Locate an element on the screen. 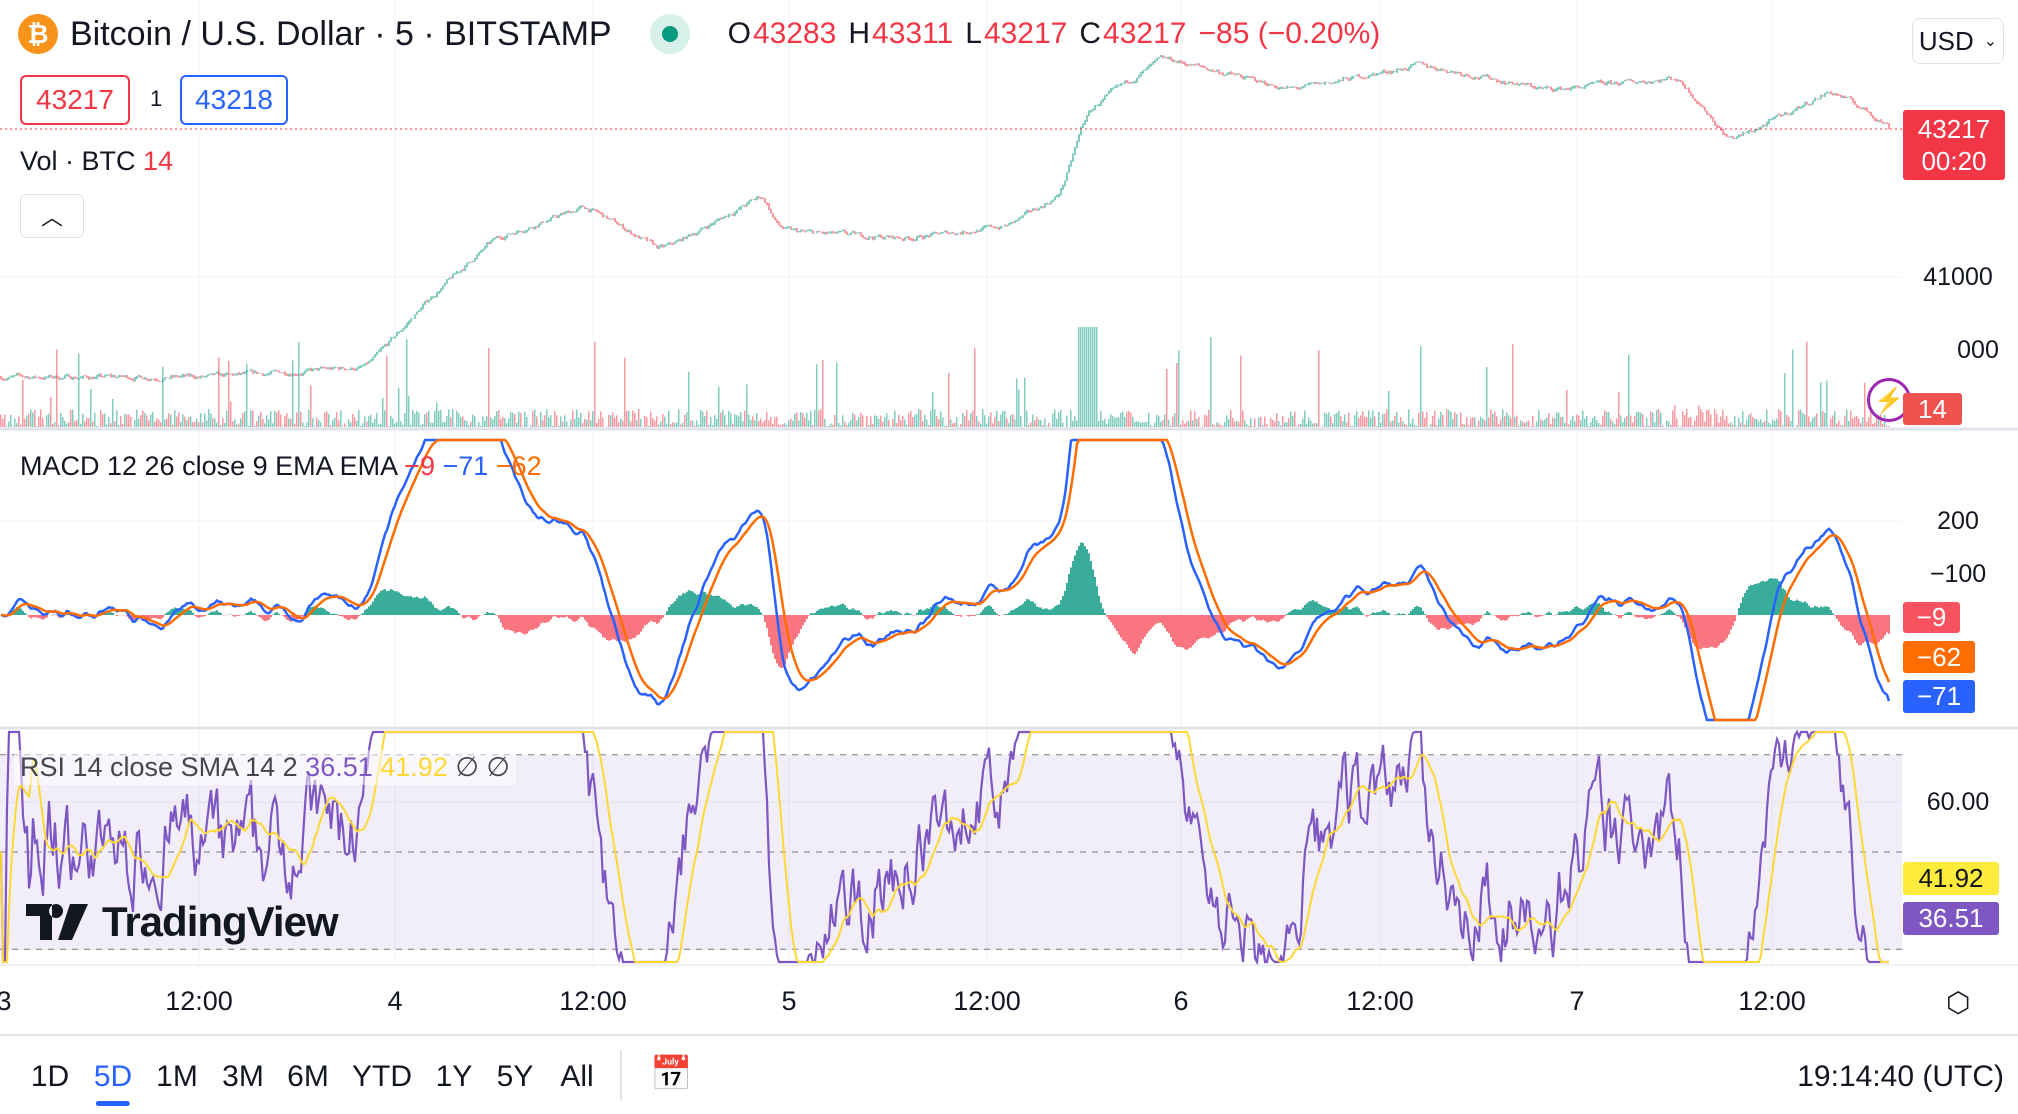  range-1d: 1D is located at coordinates (50, 1076).